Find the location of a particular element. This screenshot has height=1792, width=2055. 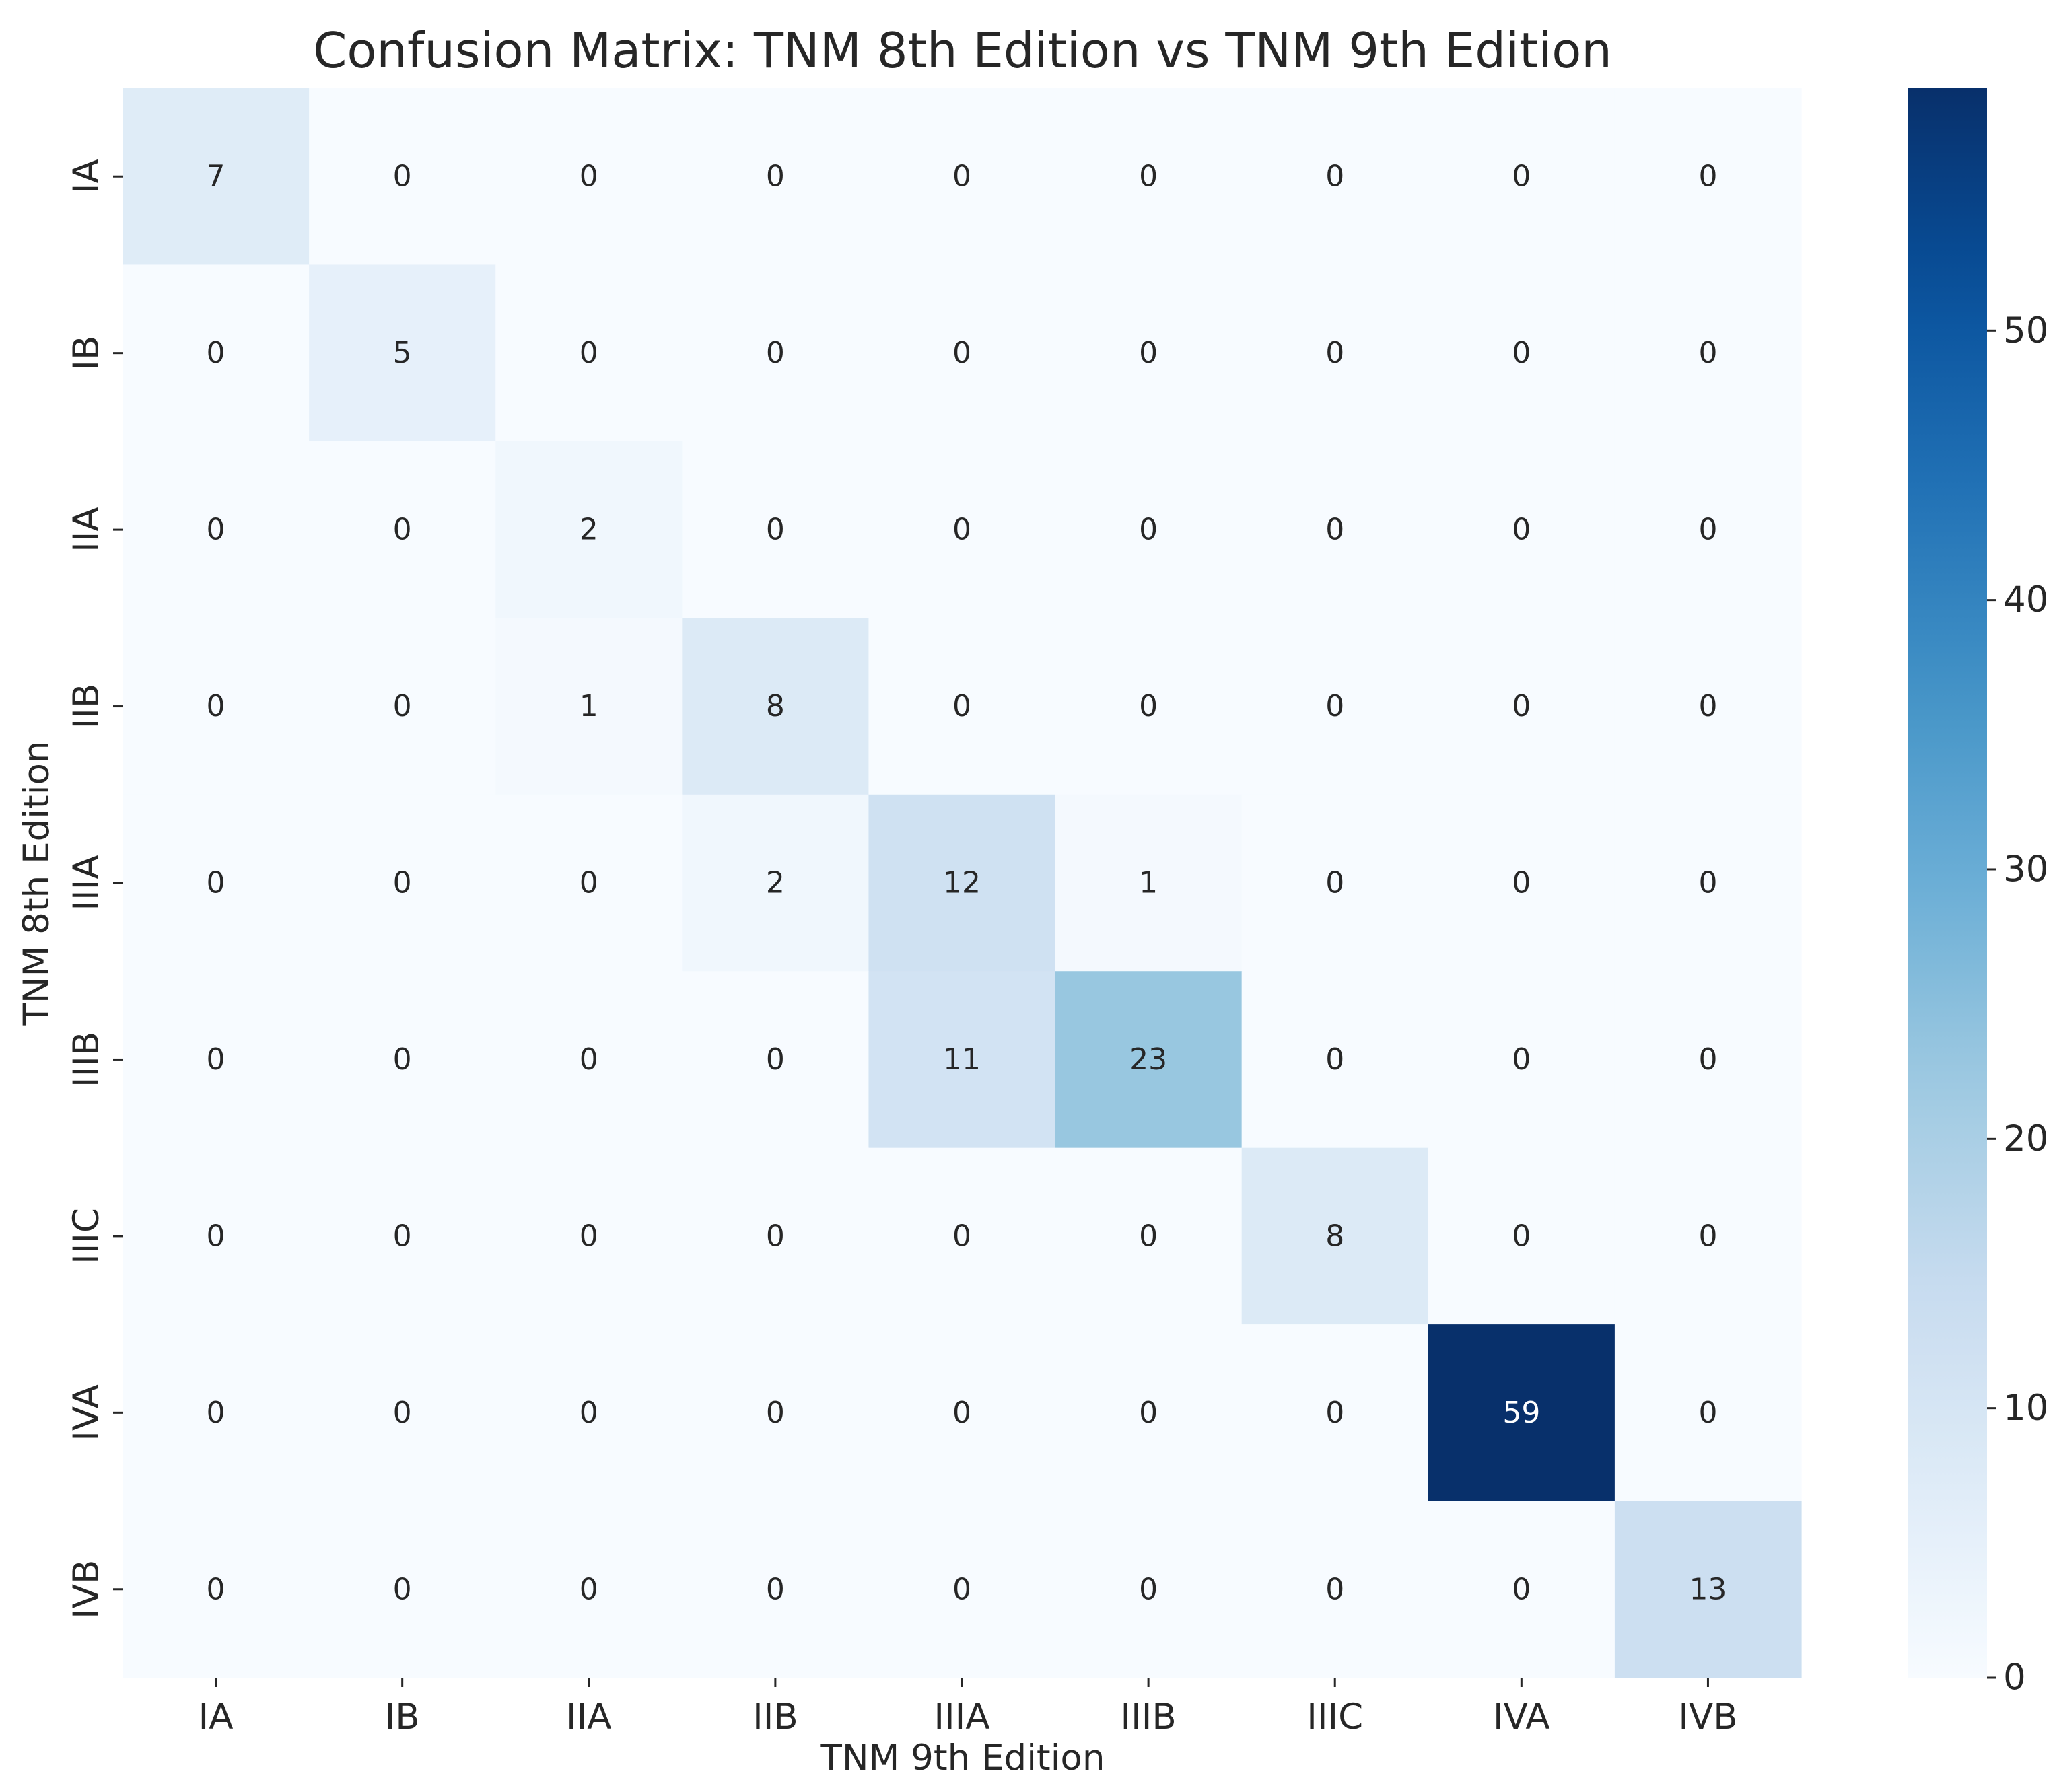

colorbar-tick-label: 0 is located at coordinates (2014, 1678).